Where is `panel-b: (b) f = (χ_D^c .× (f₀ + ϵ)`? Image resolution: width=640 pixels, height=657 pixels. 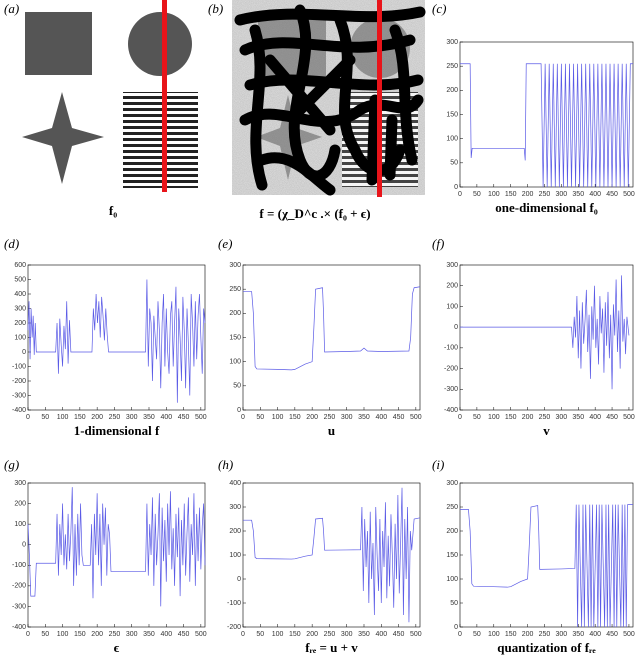
panel-b: (b) f = (χ_D^c .× (f₀ + ϵ) is located at coordinates (317, 110).